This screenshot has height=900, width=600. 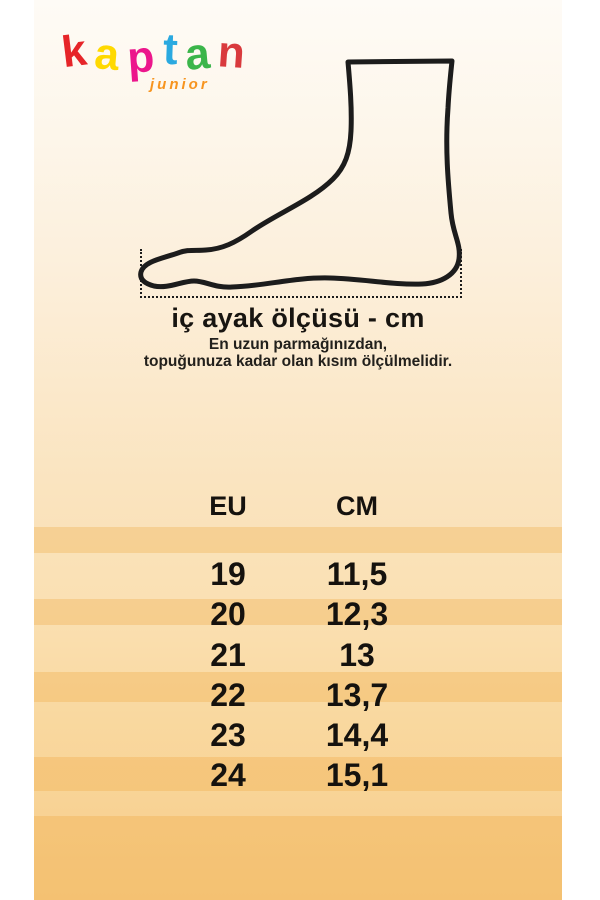 I want to click on brand-logo: k a p t a n junior, so click(x=170, y=62).